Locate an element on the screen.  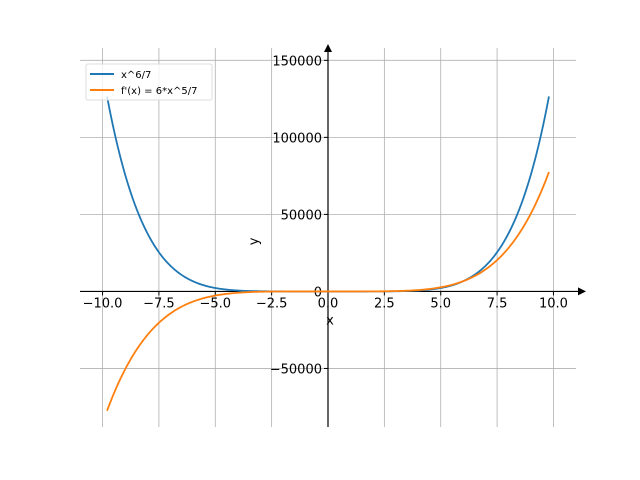
y-tick-label-2: 50000 is located at coordinates (301, 215).